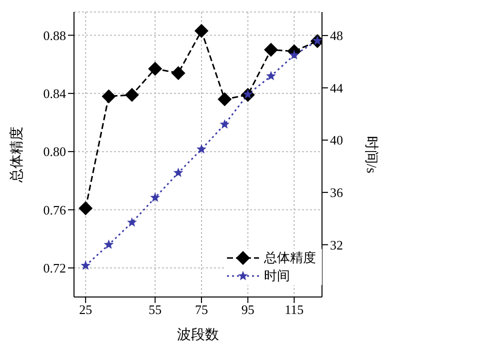 Image resolution: width=486 pixels, height=353 pixels. What do you see at coordinates (201, 310) in the screenshot?
I see `x-tick-label: 75` at bounding box center [201, 310].